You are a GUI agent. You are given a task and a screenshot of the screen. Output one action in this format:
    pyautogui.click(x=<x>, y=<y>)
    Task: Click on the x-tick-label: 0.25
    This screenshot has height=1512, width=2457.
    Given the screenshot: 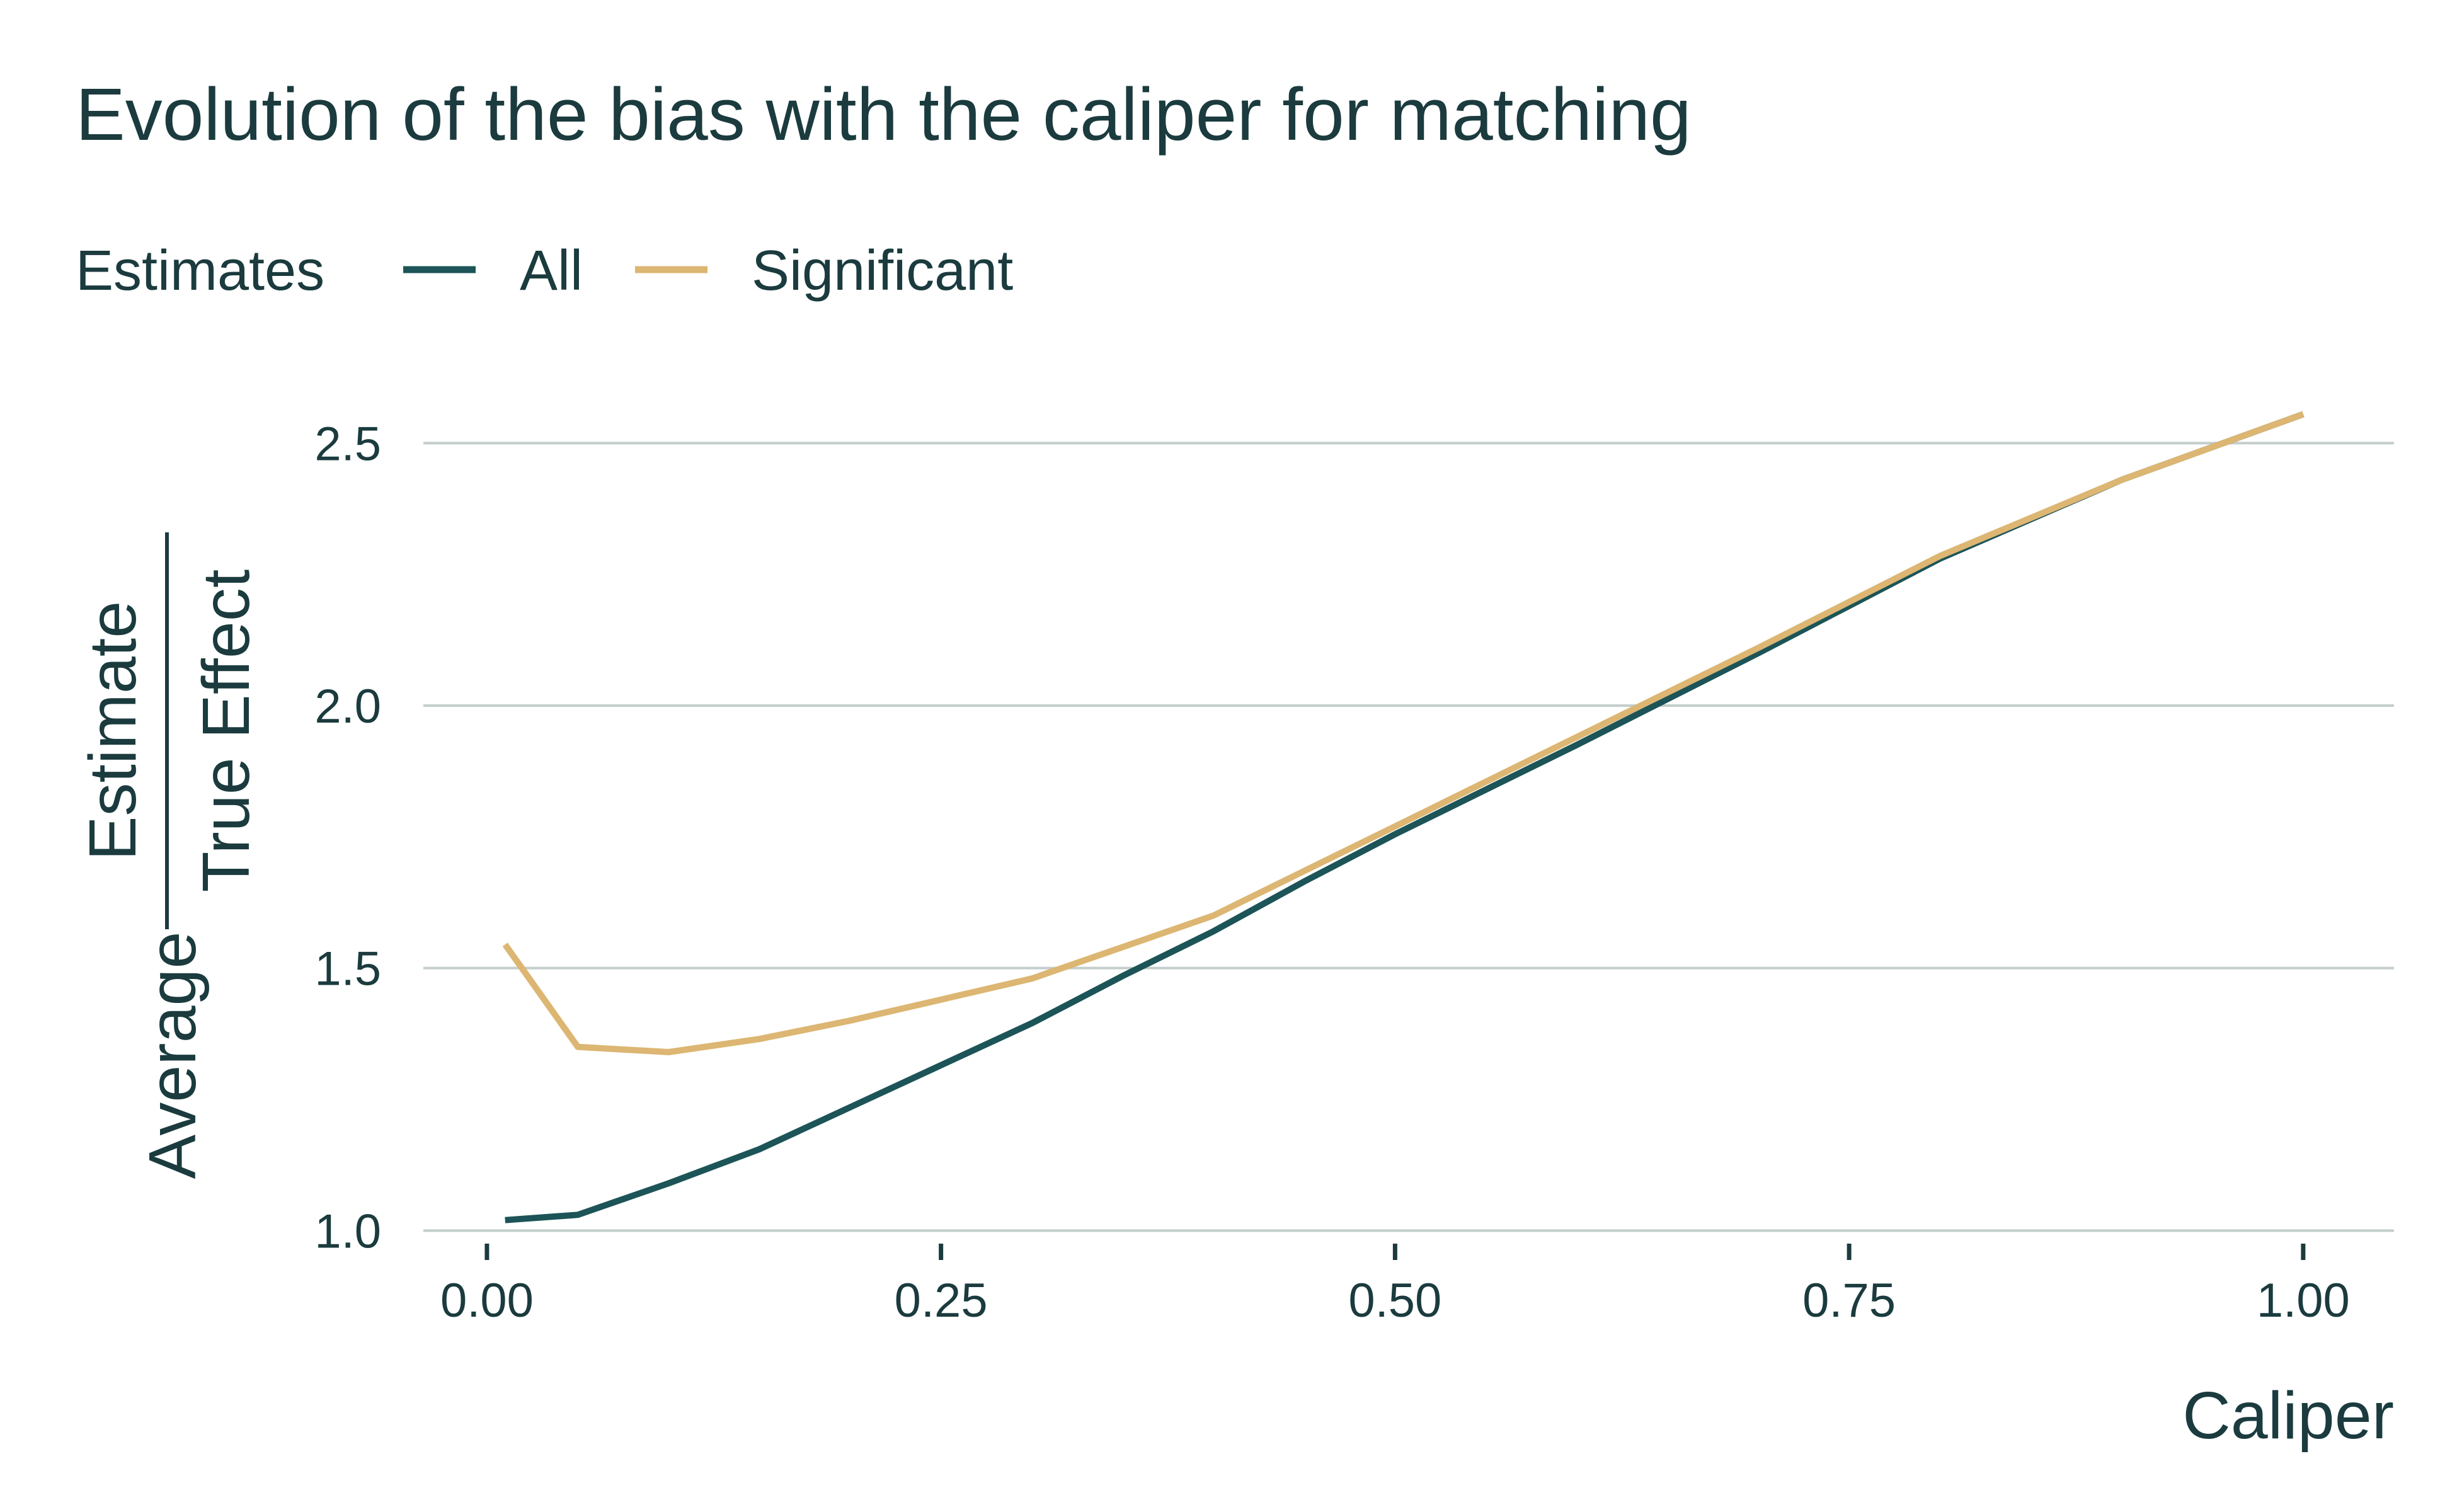 What is the action you would take?
    pyautogui.click(x=941, y=1300)
    